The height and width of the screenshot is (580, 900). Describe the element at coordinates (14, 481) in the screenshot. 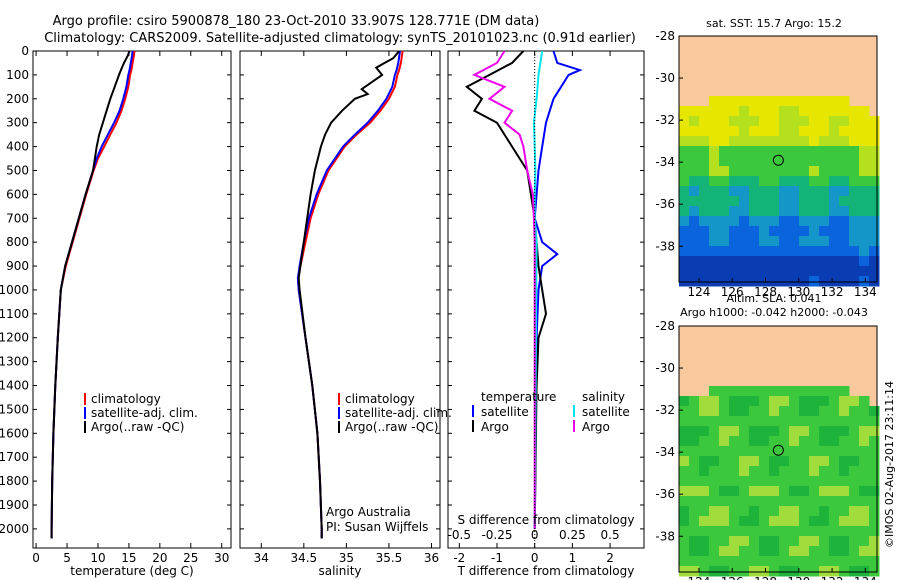

I see `depth-tick-label: 1800` at that location.